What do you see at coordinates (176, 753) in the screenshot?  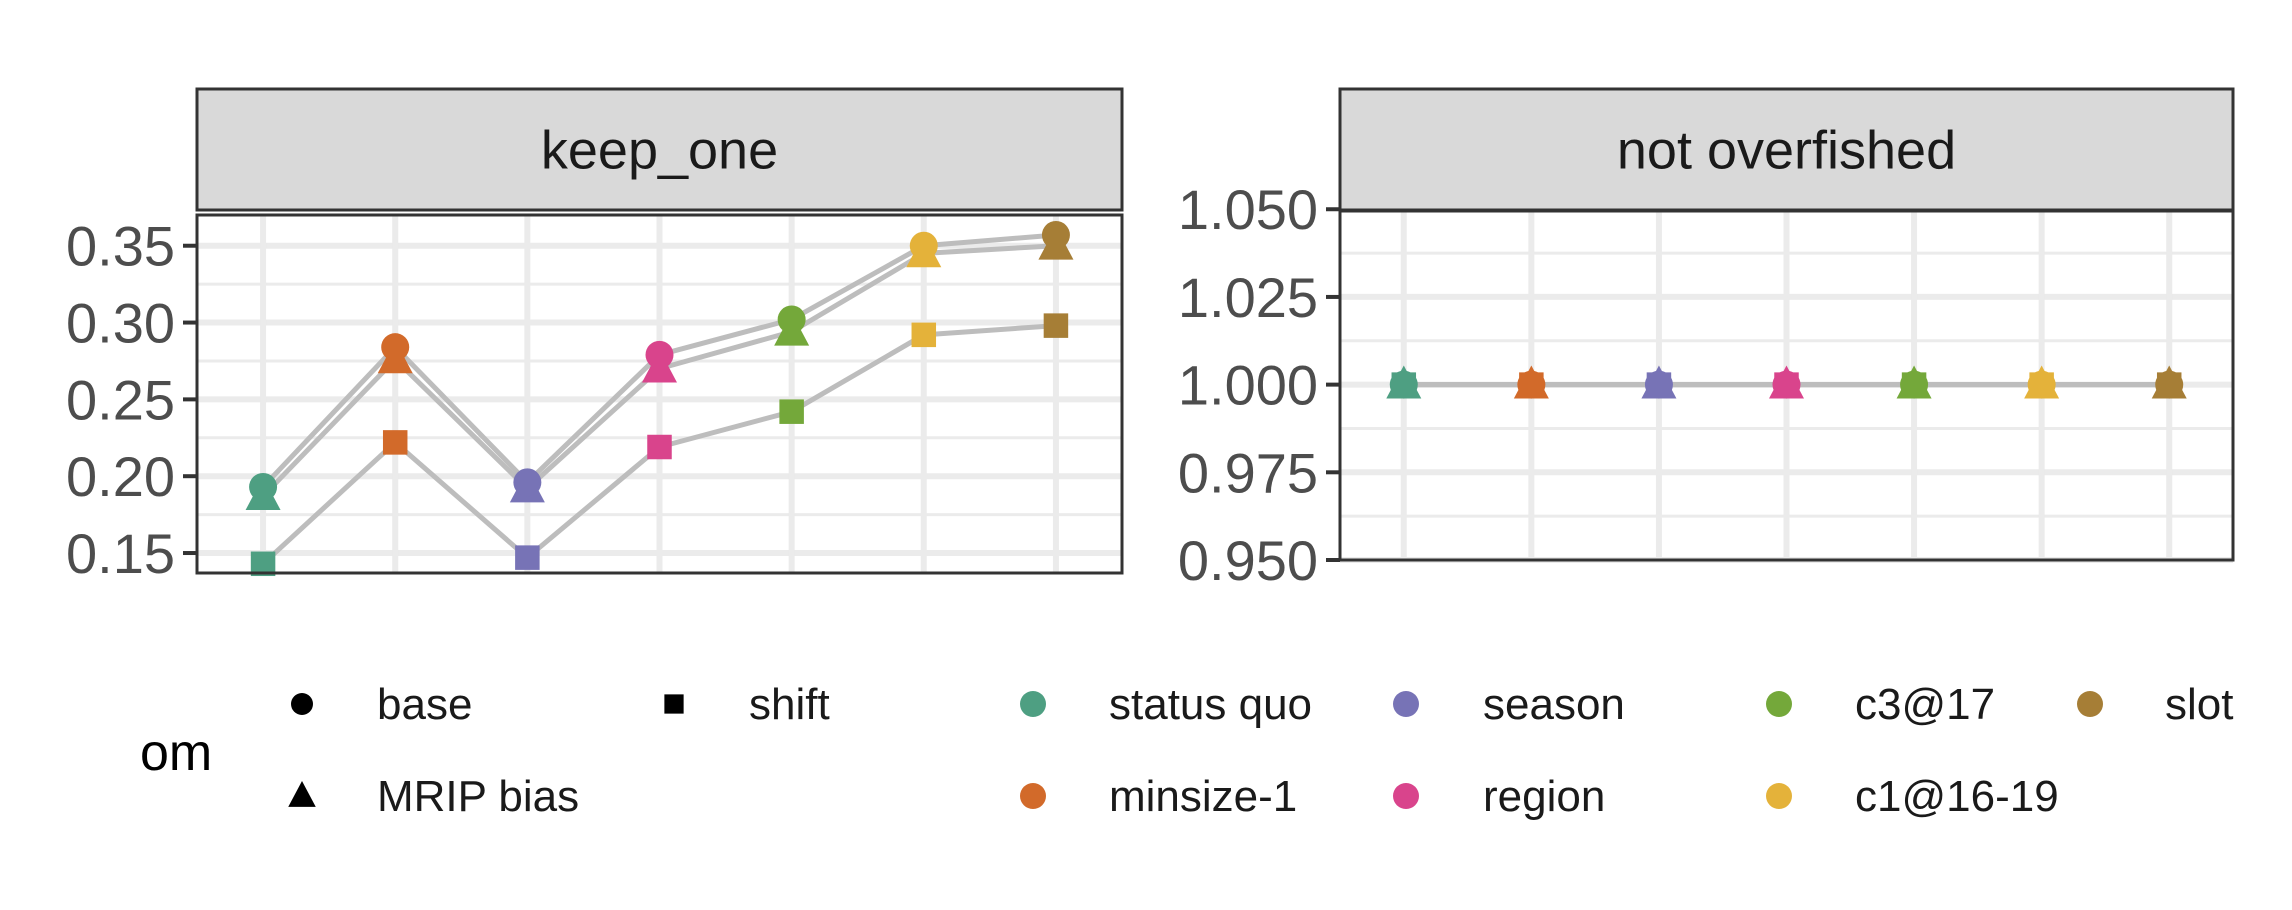 I see `legend-title: om` at bounding box center [176, 753].